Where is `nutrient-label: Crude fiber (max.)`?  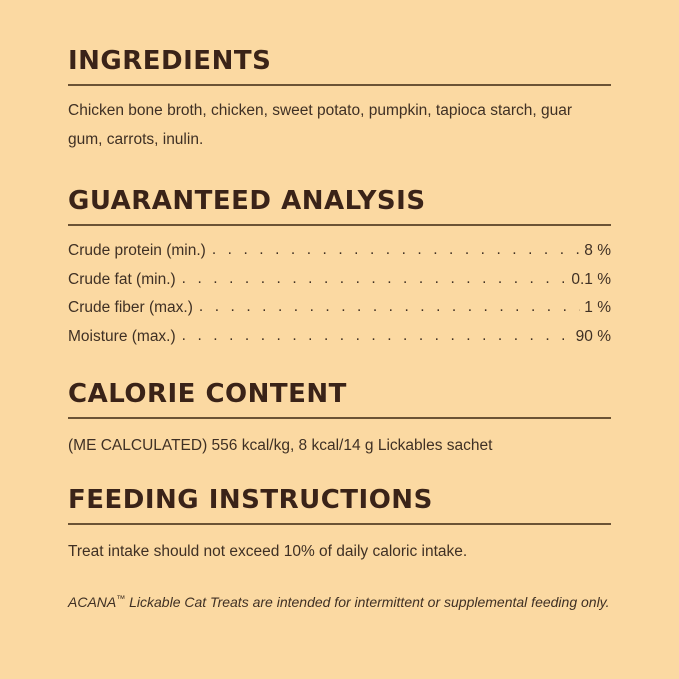 nutrient-label: Crude fiber (max.) is located at coordinates (130, 307).